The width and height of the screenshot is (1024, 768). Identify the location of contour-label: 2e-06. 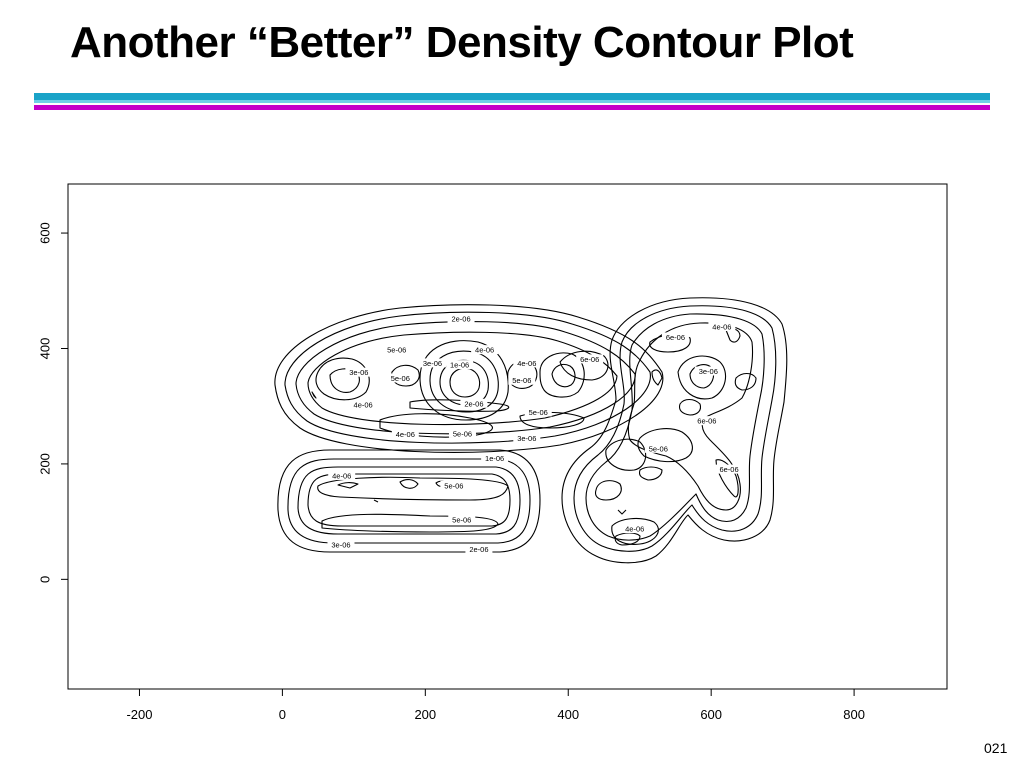
(461, 318).